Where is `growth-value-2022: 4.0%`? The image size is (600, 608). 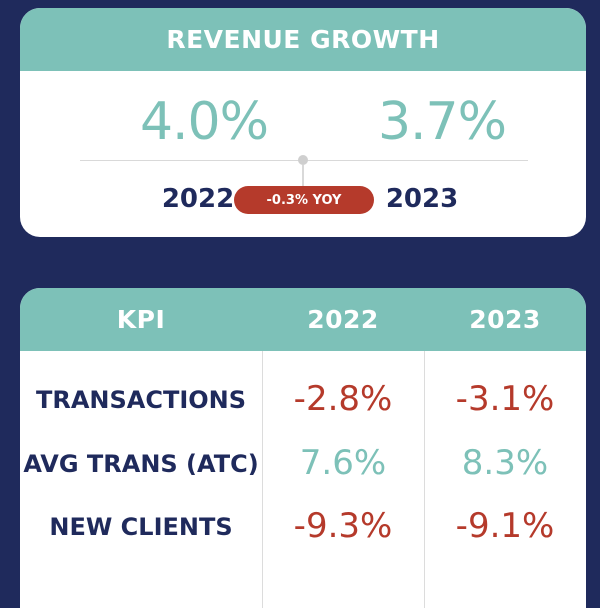
growth-value-2022: 4.0% is located at coordinates (204, 122).